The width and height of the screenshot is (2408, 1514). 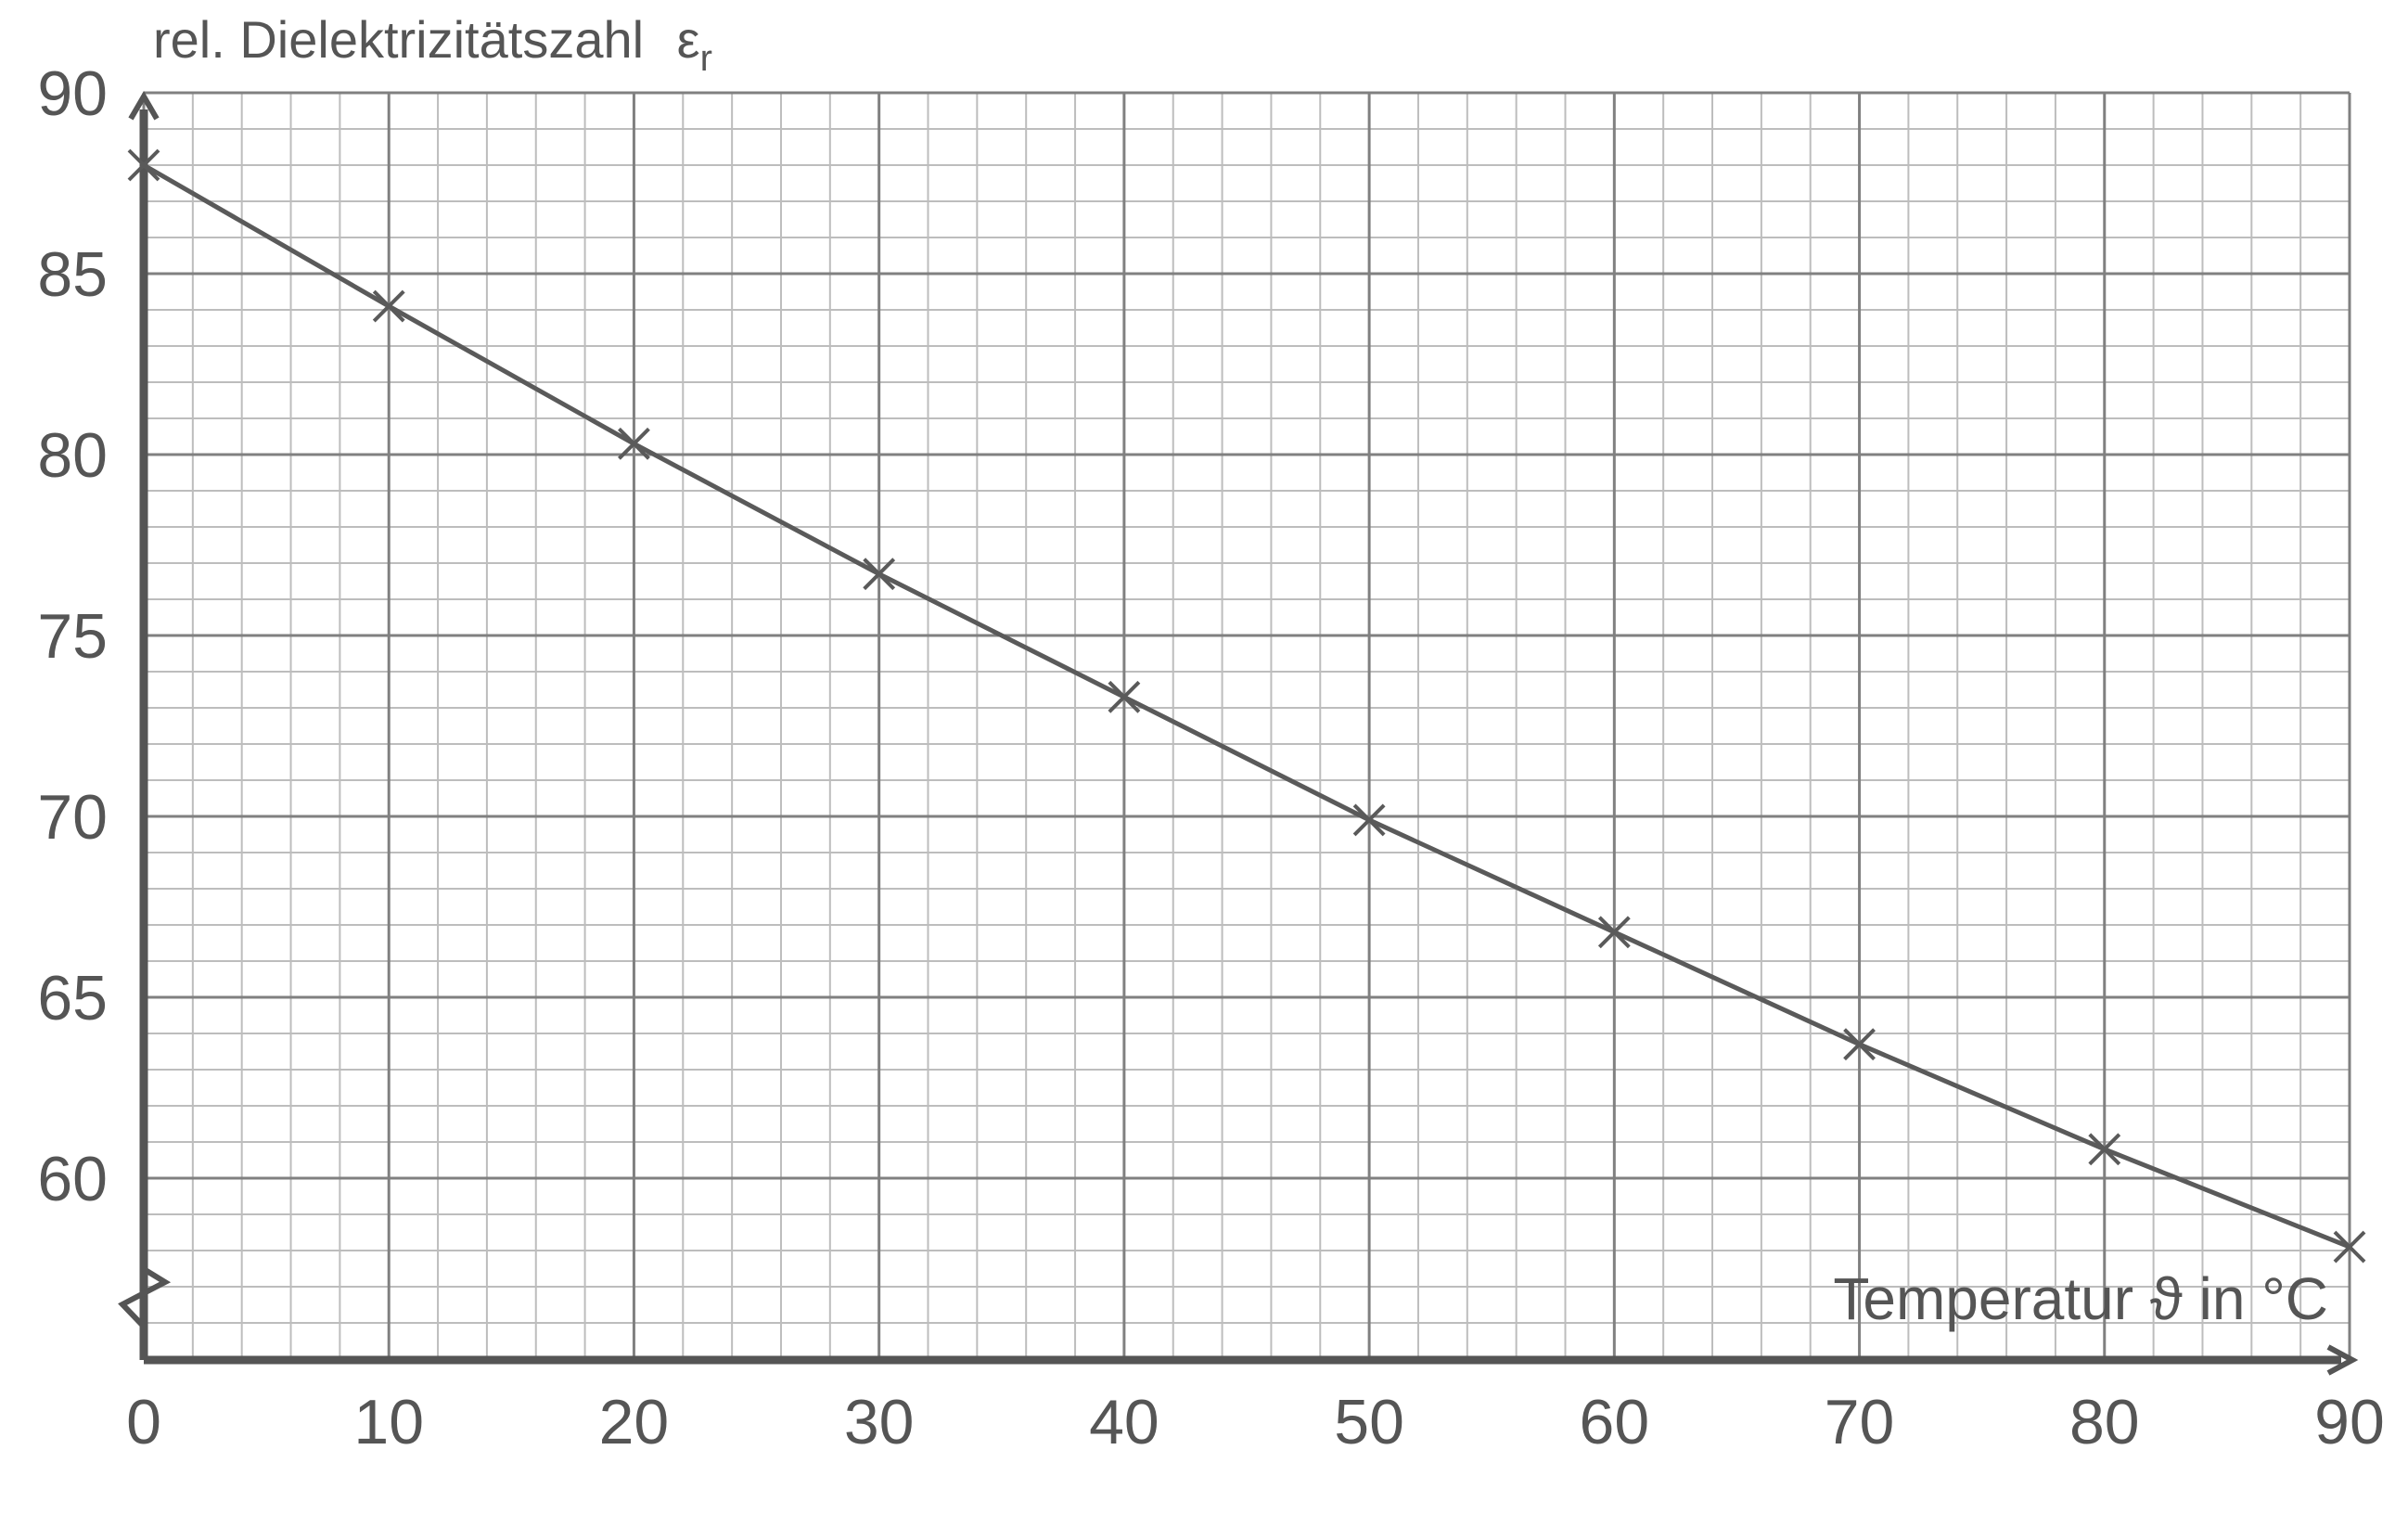 What do you see at coordinates (72, 1179) in the screenshot?
I see `y-tick-label: 60` at bounding box center [72, 1179].